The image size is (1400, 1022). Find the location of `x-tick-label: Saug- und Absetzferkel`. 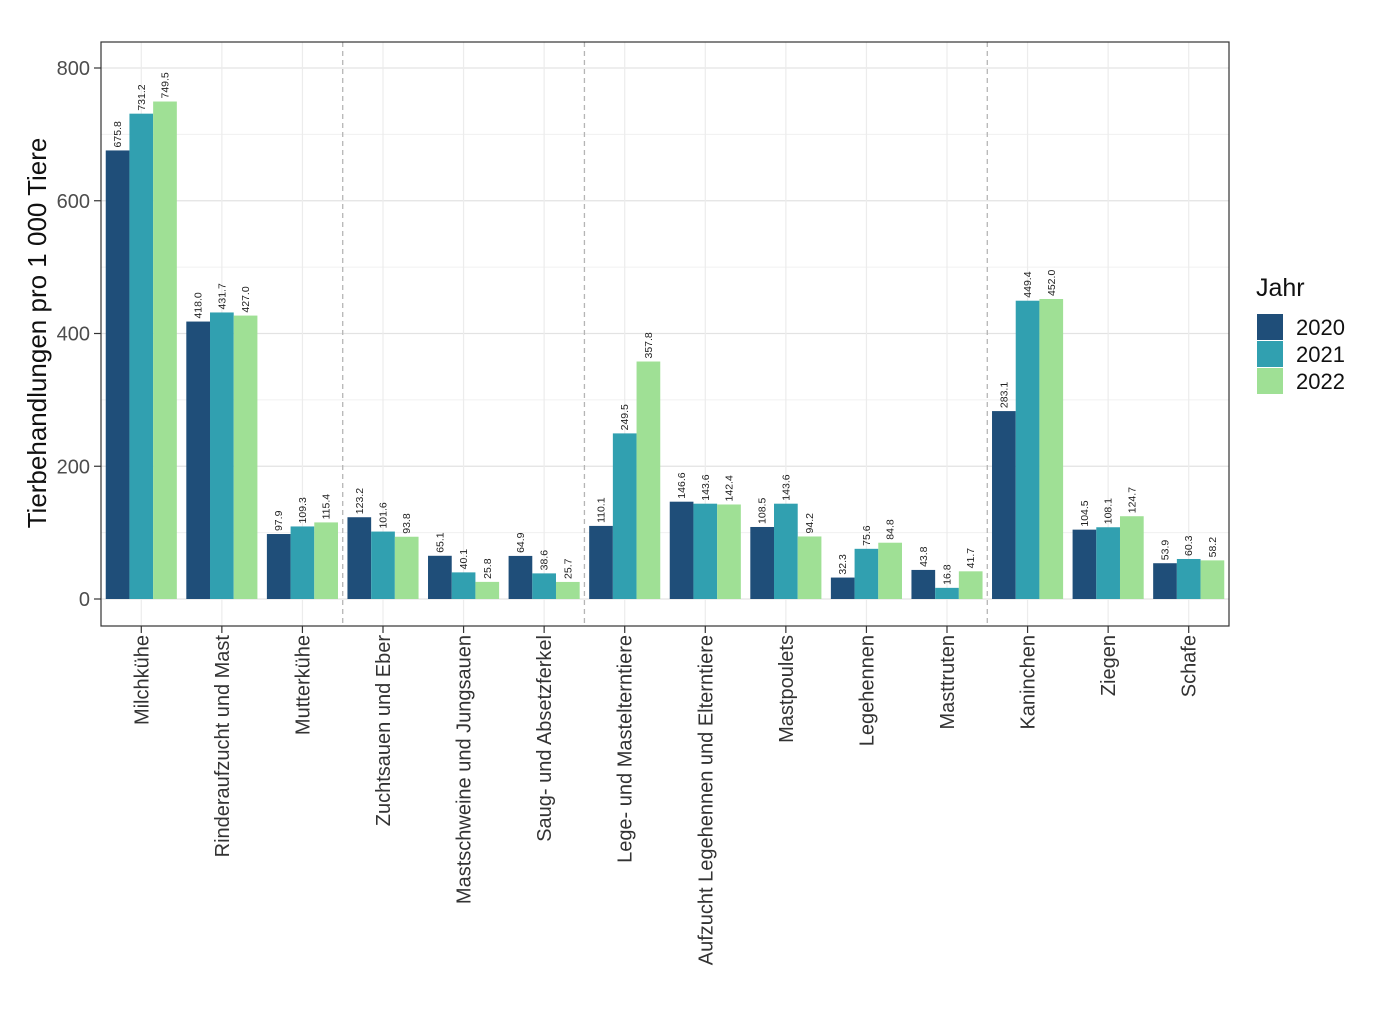

x-tick-label: Saug- und Absetzferkel is located at coordinates (545, 738).